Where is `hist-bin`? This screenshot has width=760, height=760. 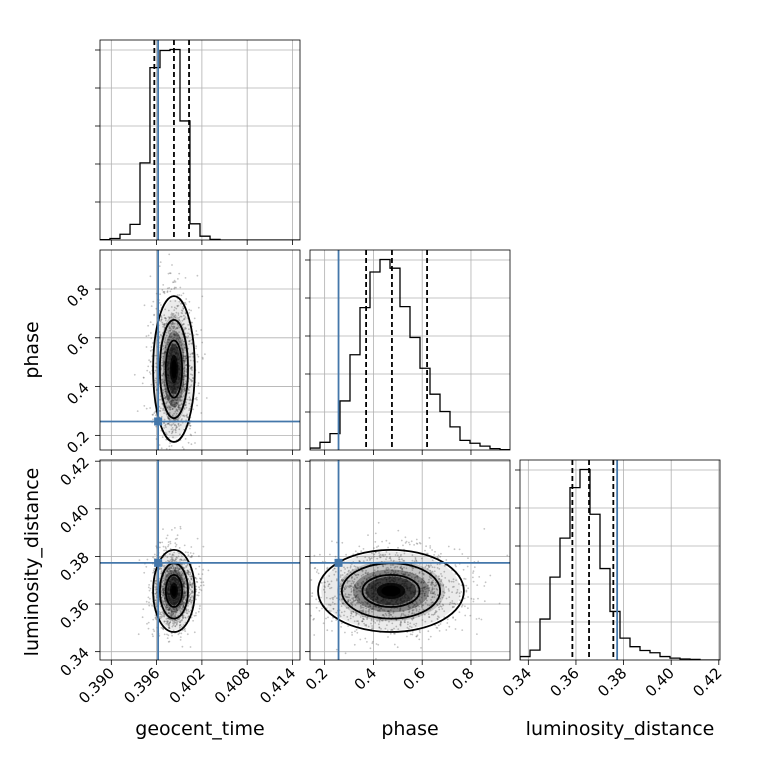 hist-bin is located at coordinates (645, 655).